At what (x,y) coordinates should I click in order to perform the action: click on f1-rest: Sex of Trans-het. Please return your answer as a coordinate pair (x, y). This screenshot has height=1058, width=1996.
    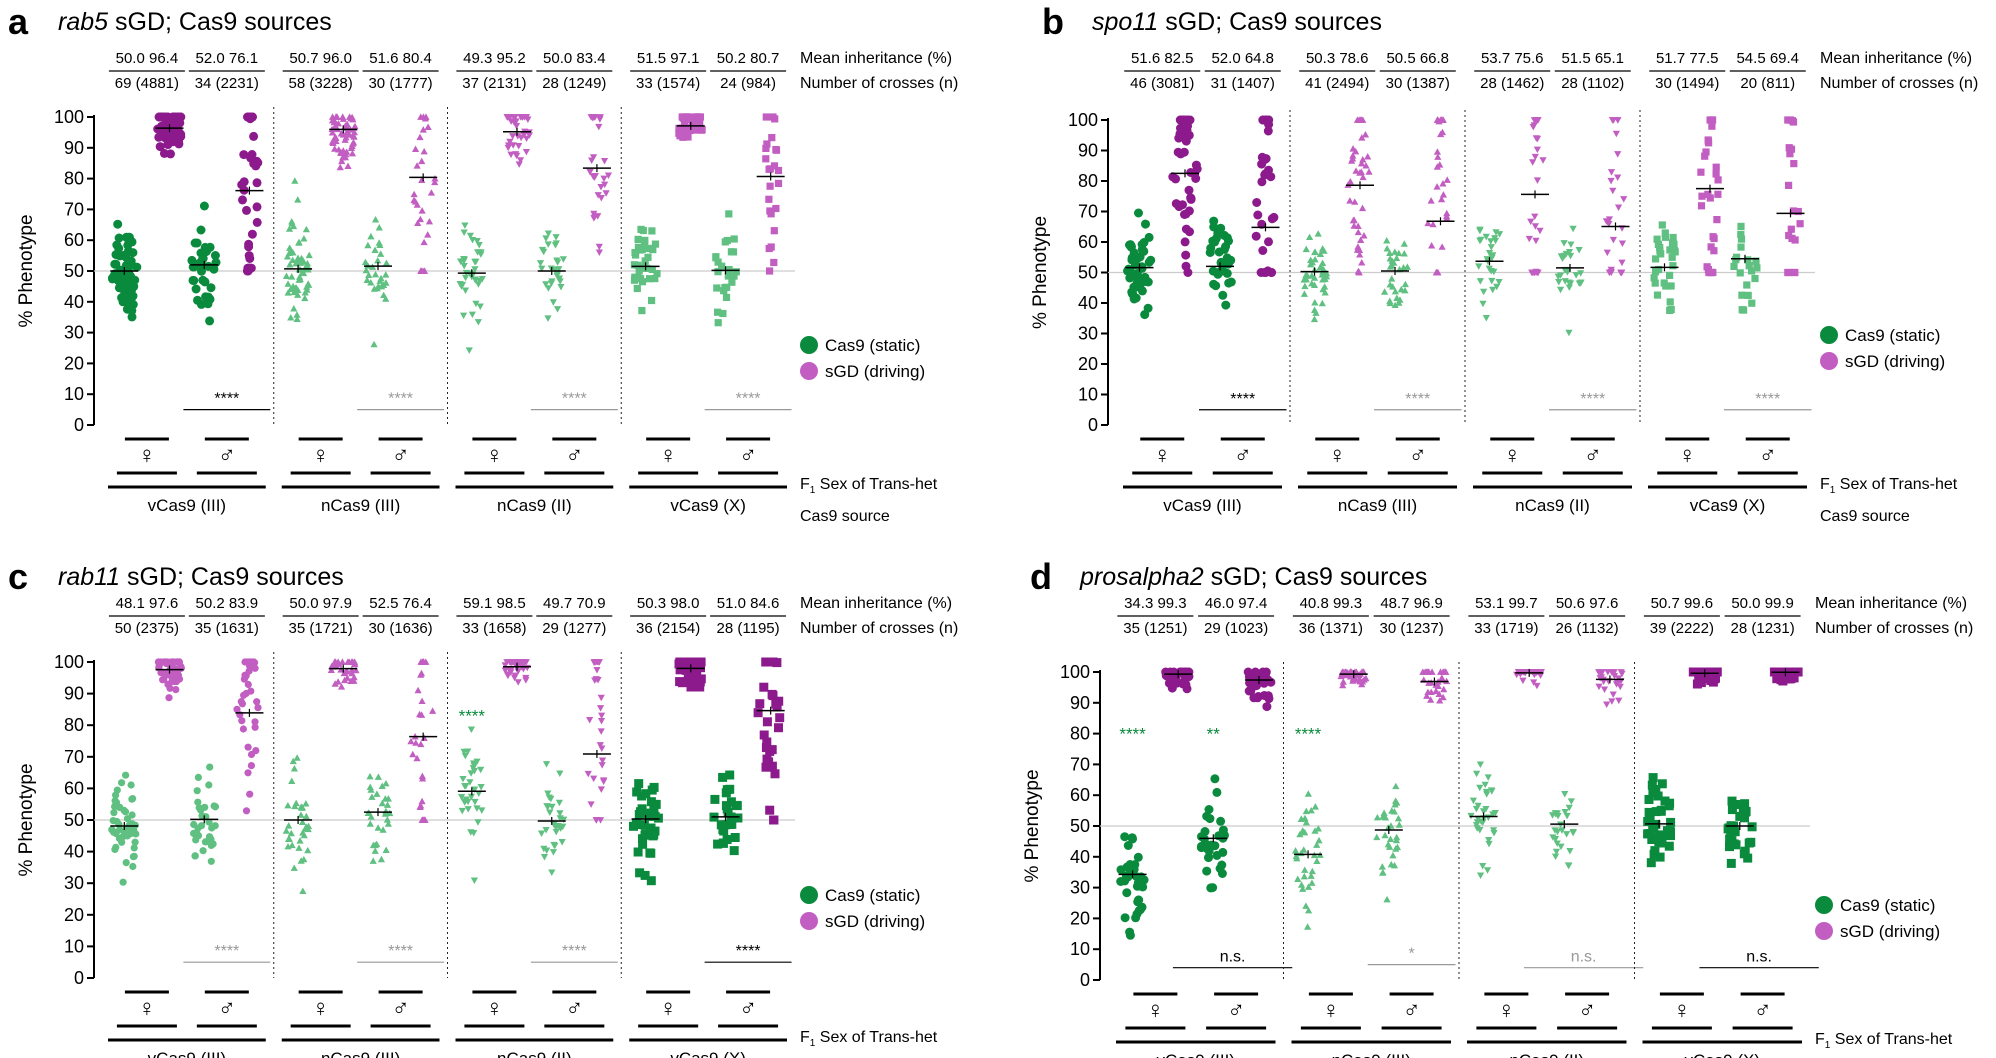
    Looking at the image, I should click on (1896, 484).